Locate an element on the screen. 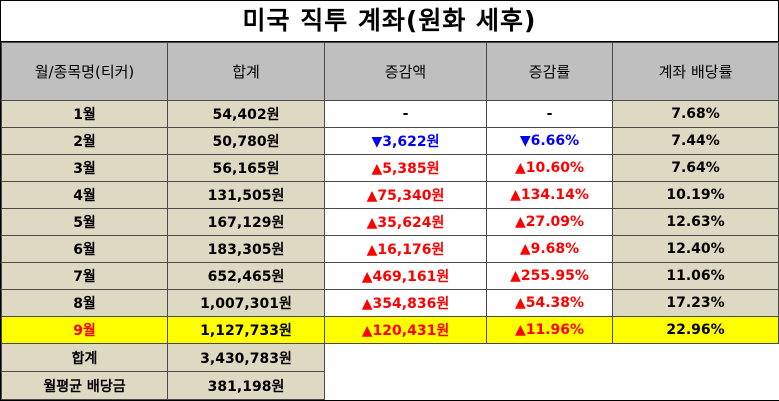 The width and height of the screenshot is (779, 401). yield-cell: 22.96% is located at coordinates (695, 330).